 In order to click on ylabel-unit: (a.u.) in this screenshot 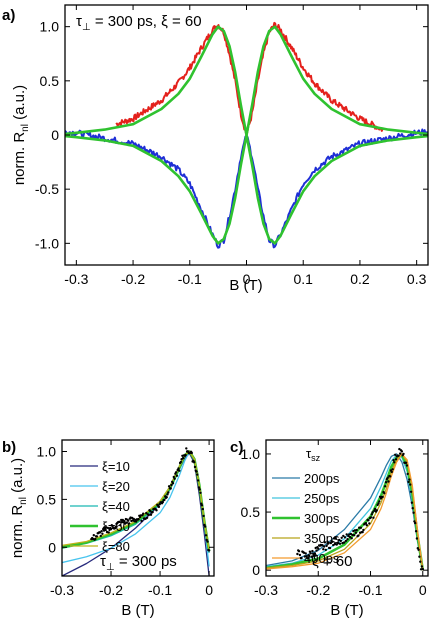, I will do `click(17, 477)`.